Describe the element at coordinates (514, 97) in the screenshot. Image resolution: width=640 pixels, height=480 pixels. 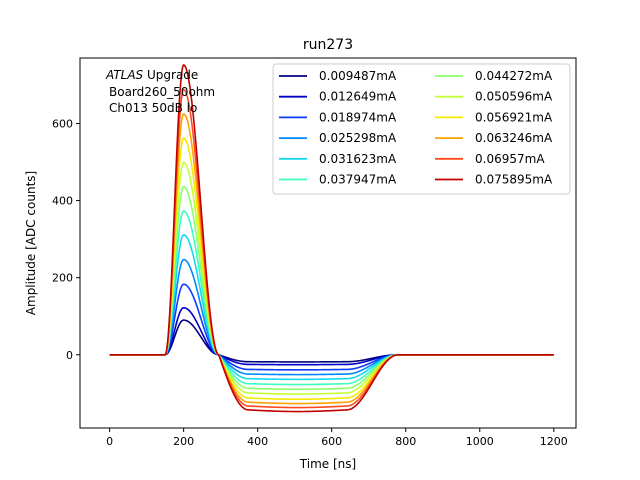
I see `legend-label: 0.050596mA` at that location.